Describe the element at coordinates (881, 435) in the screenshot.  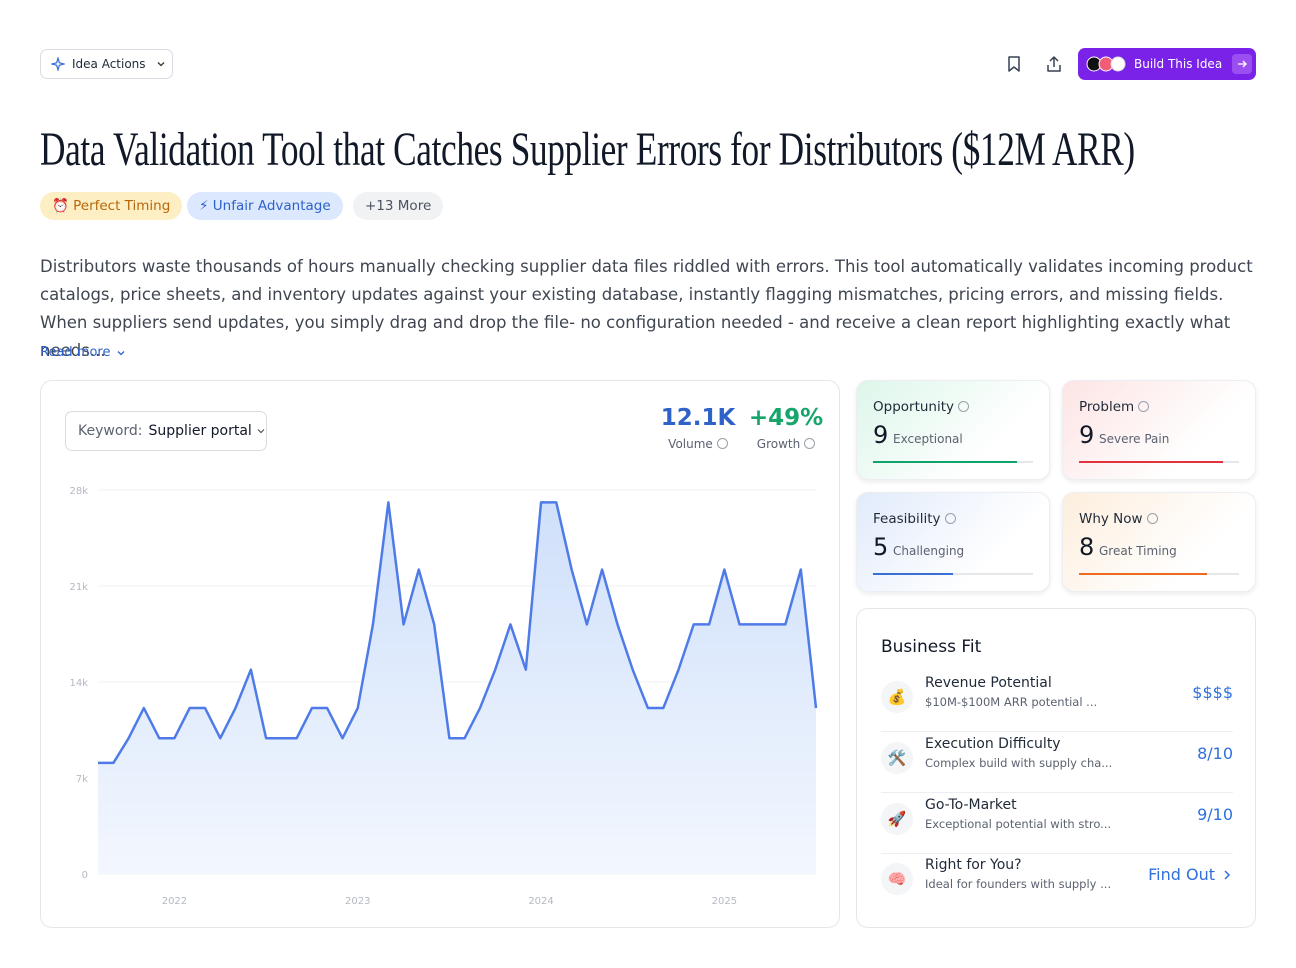
I see `score-value: 9` at that location.